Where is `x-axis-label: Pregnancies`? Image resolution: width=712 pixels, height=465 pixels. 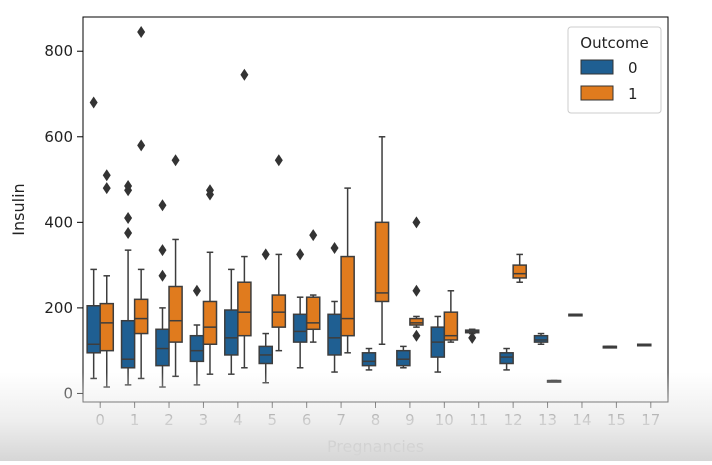
x-axis-label: Pregnancies is located at coordinates (375, 446).